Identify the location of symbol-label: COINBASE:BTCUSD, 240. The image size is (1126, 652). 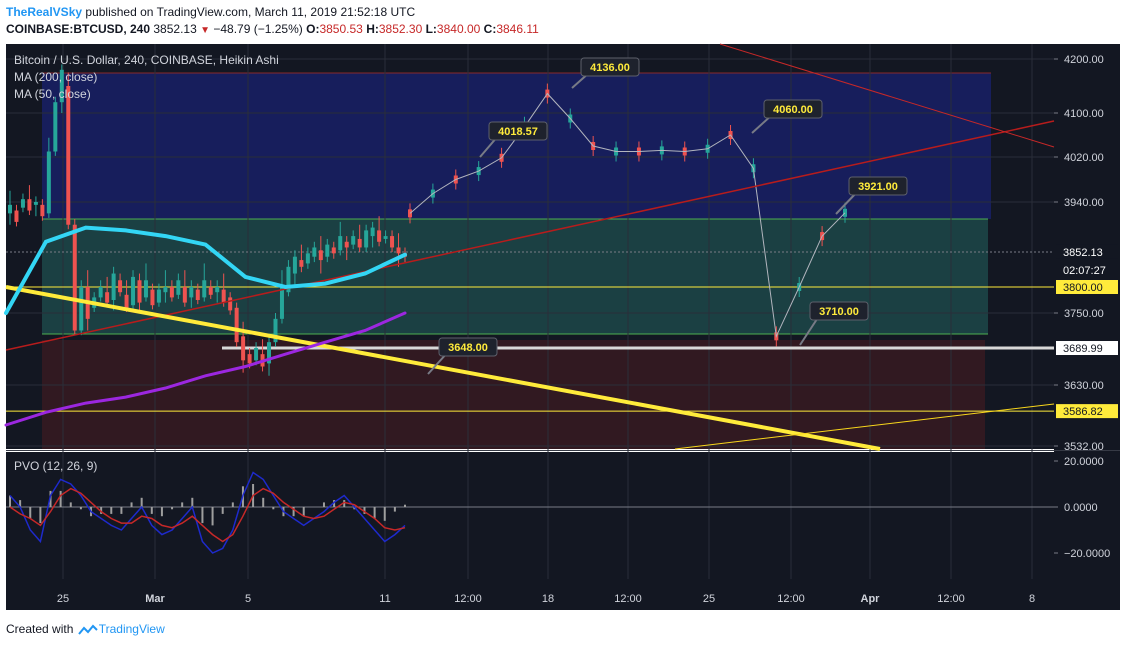
(78, 29).